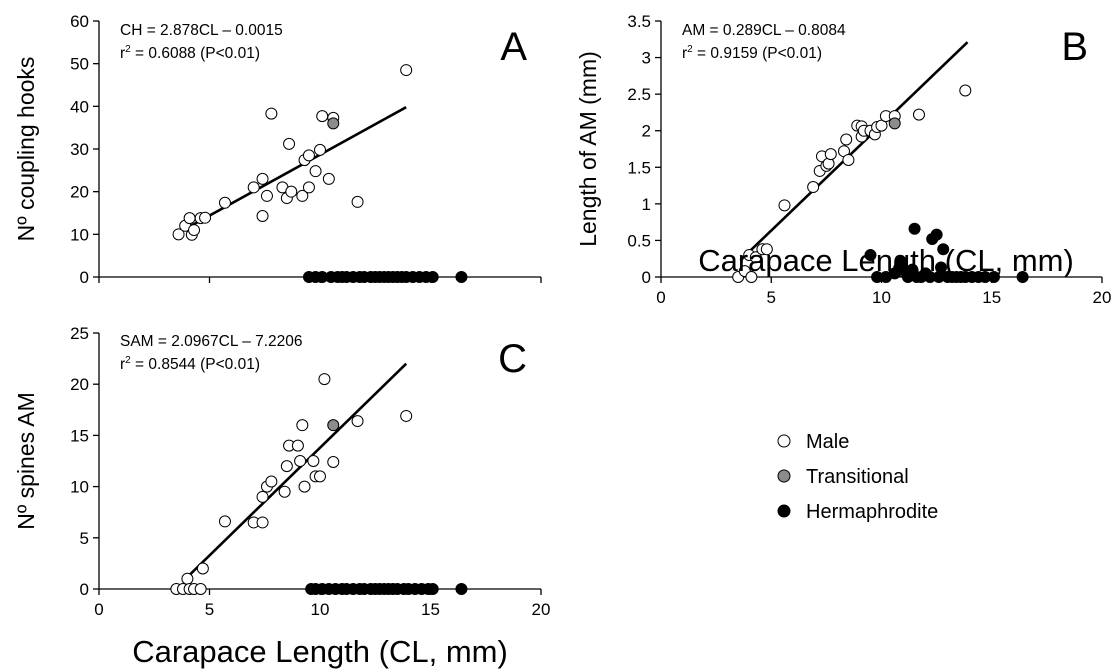 Image resolution: width=1116 pixels, height=672 pixels. Describe the element at coordinates (646, 204) in the screenshot. I see `y-tick-label-b: 1` at that location.